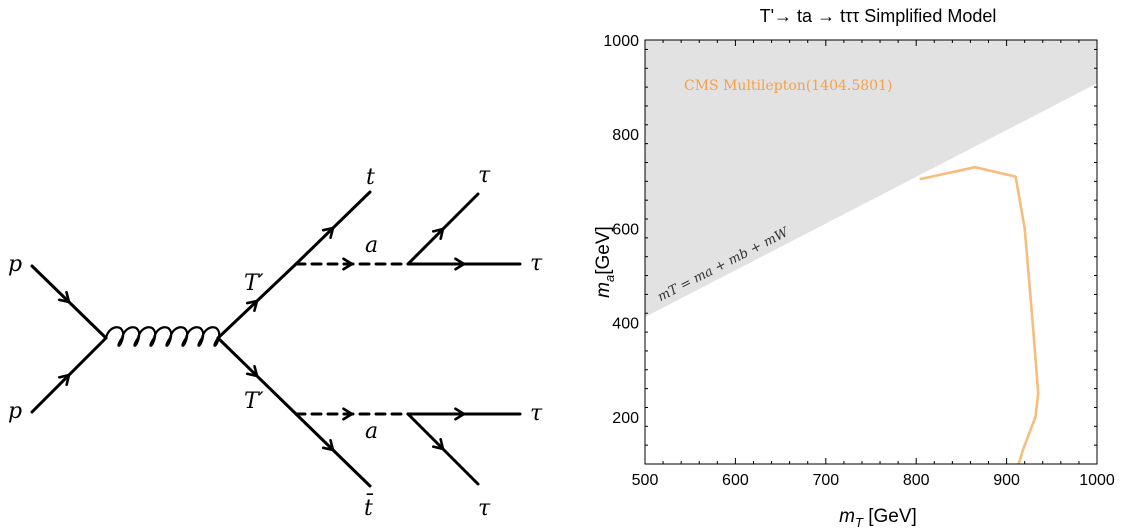 The image size is (1125, 529). Describe the element at coordinates (625, 229) in the screenshot. I see `y-tick-label: 600` at that location.